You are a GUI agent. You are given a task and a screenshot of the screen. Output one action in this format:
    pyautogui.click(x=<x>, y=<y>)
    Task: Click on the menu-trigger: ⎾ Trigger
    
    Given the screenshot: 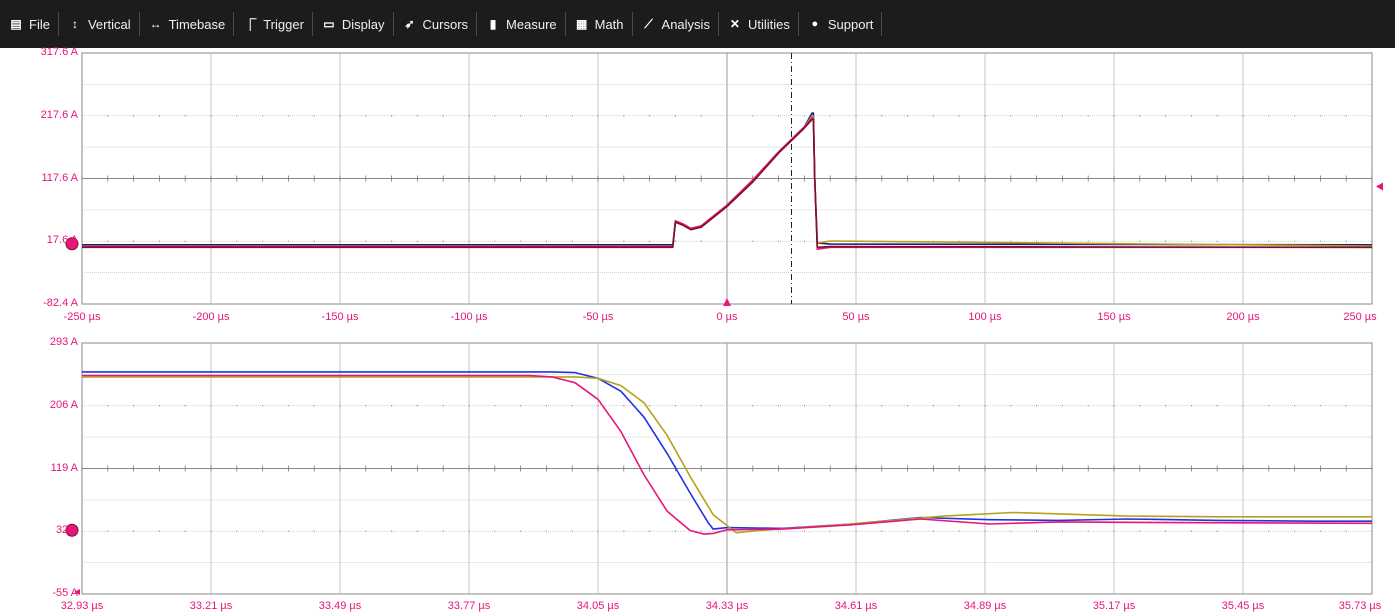 What is the action you would take?
    pyautogui.click(x=273, y=24)
    